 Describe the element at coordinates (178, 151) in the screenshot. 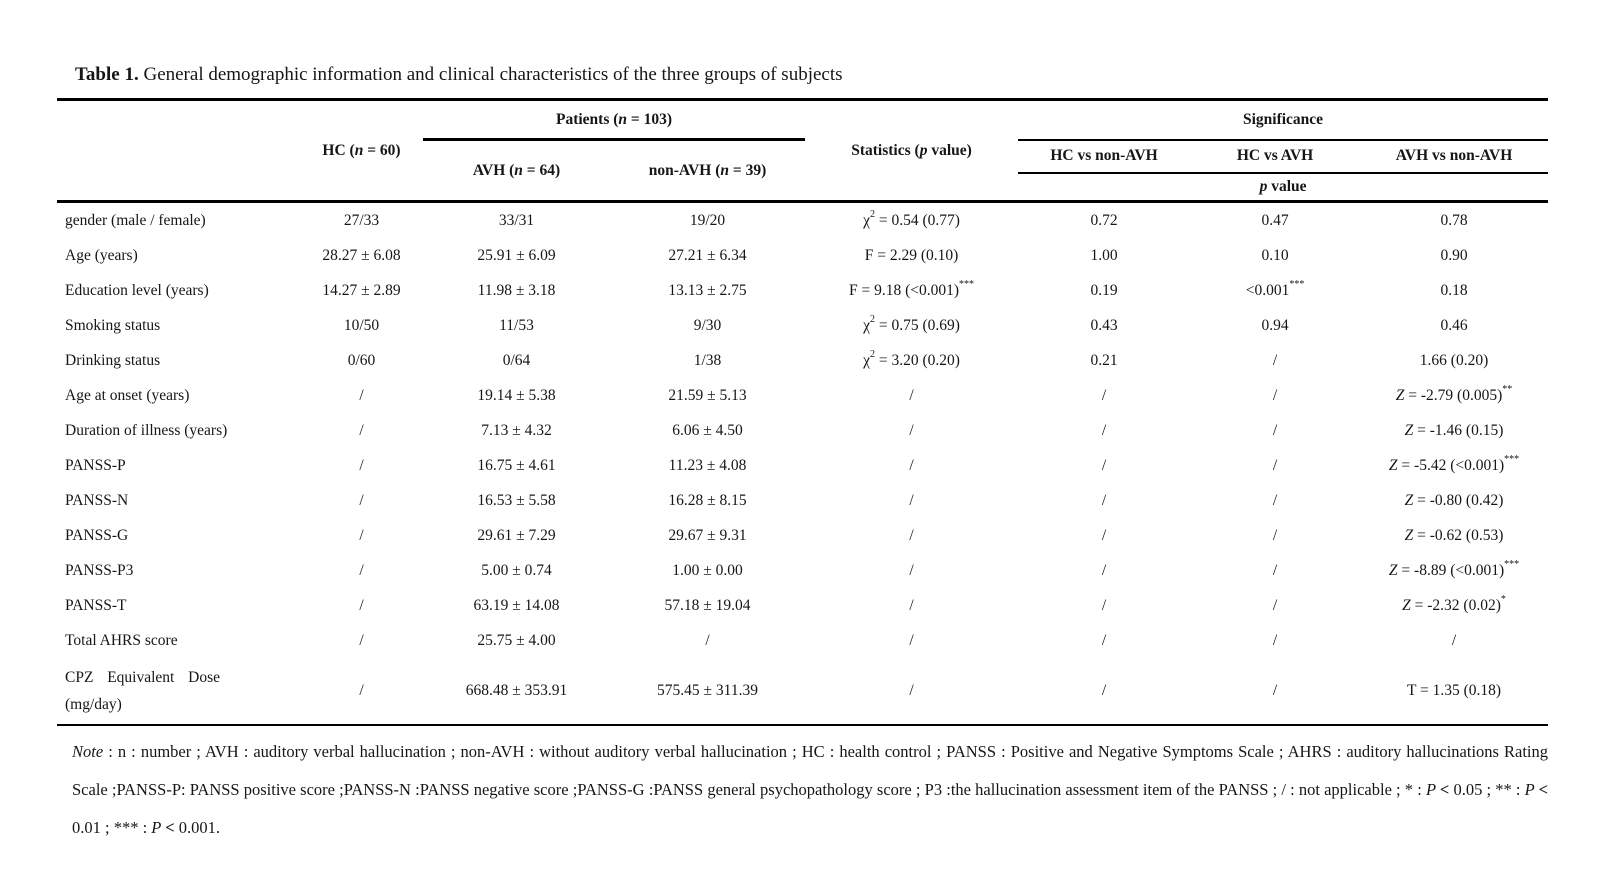

I see `header-empty-cell` at that location.